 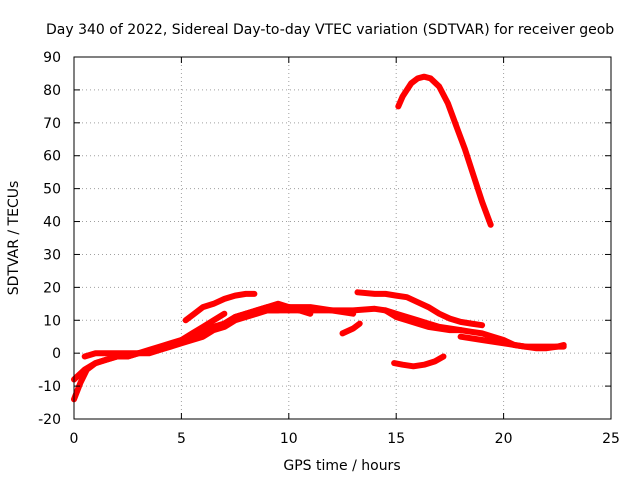 I want to click on y-tick-label: 80, so click(x=52, y=91).